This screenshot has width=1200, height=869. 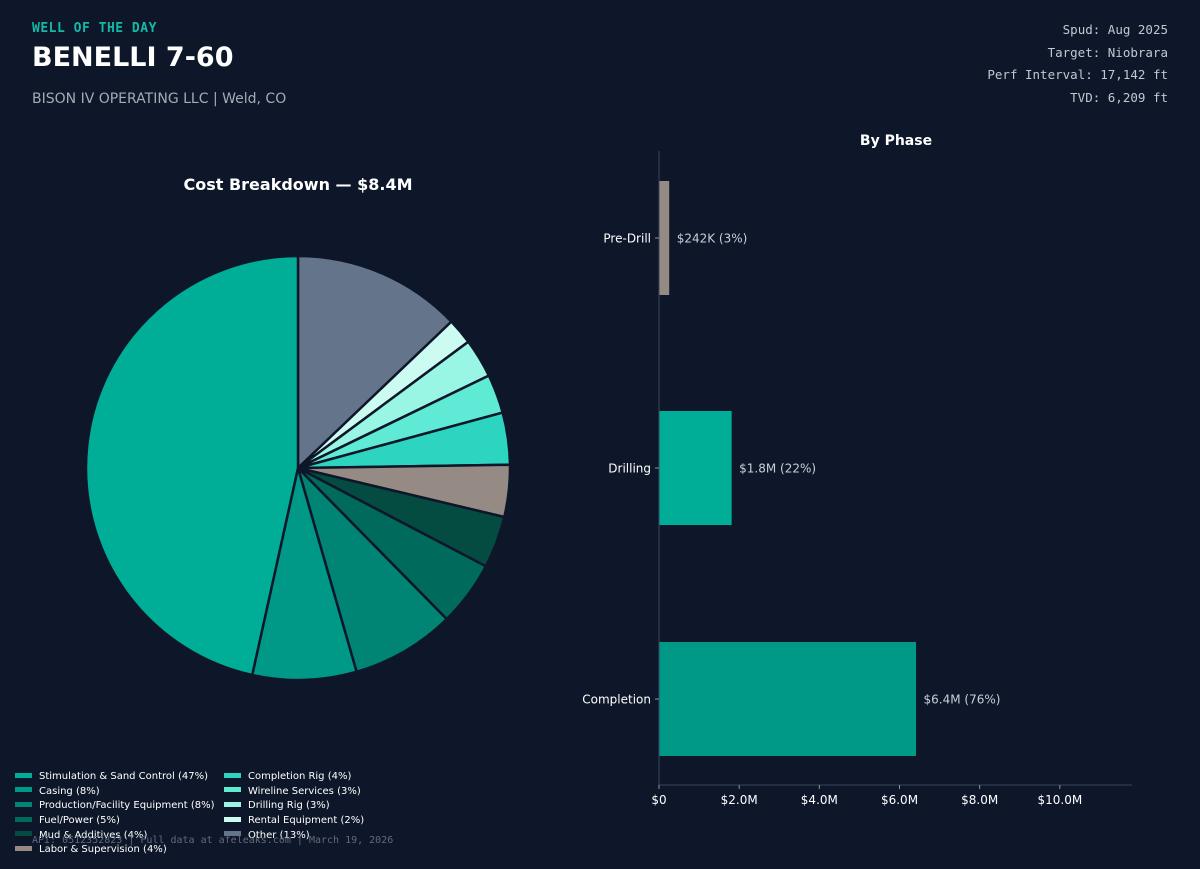 What do you see at coordinates (133, 57) in the screenshot?
I see `well-name-title: BENELLI 7-60` at bounding box center [133, 57].